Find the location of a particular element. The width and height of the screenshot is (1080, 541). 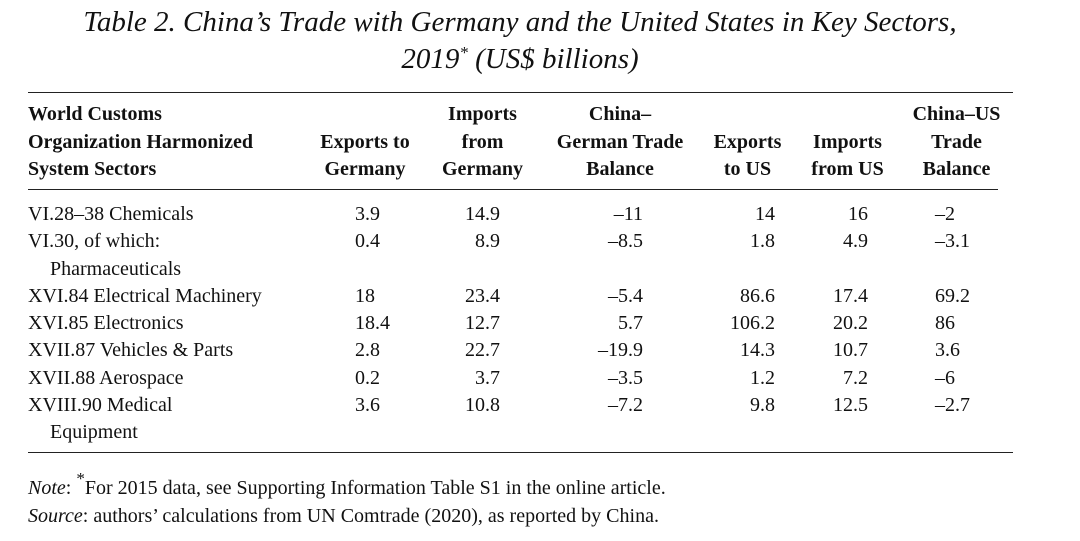

source-label: Source is located at coordinates (55, 516).